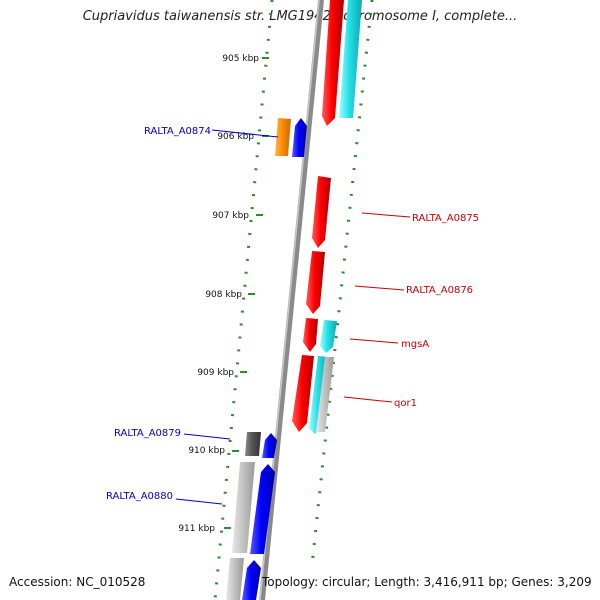 This screenshot has height=600, width=600. I want to click on chromosome-backbone, so click(291, 300).